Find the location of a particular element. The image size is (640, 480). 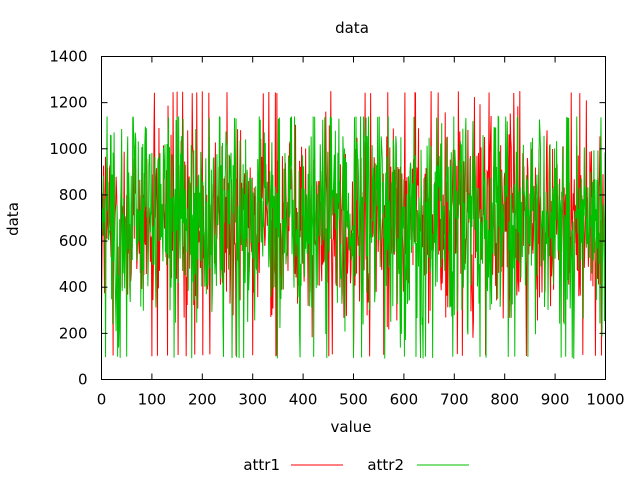

x-tick-label: 200 is located at coordinates (202, 400).